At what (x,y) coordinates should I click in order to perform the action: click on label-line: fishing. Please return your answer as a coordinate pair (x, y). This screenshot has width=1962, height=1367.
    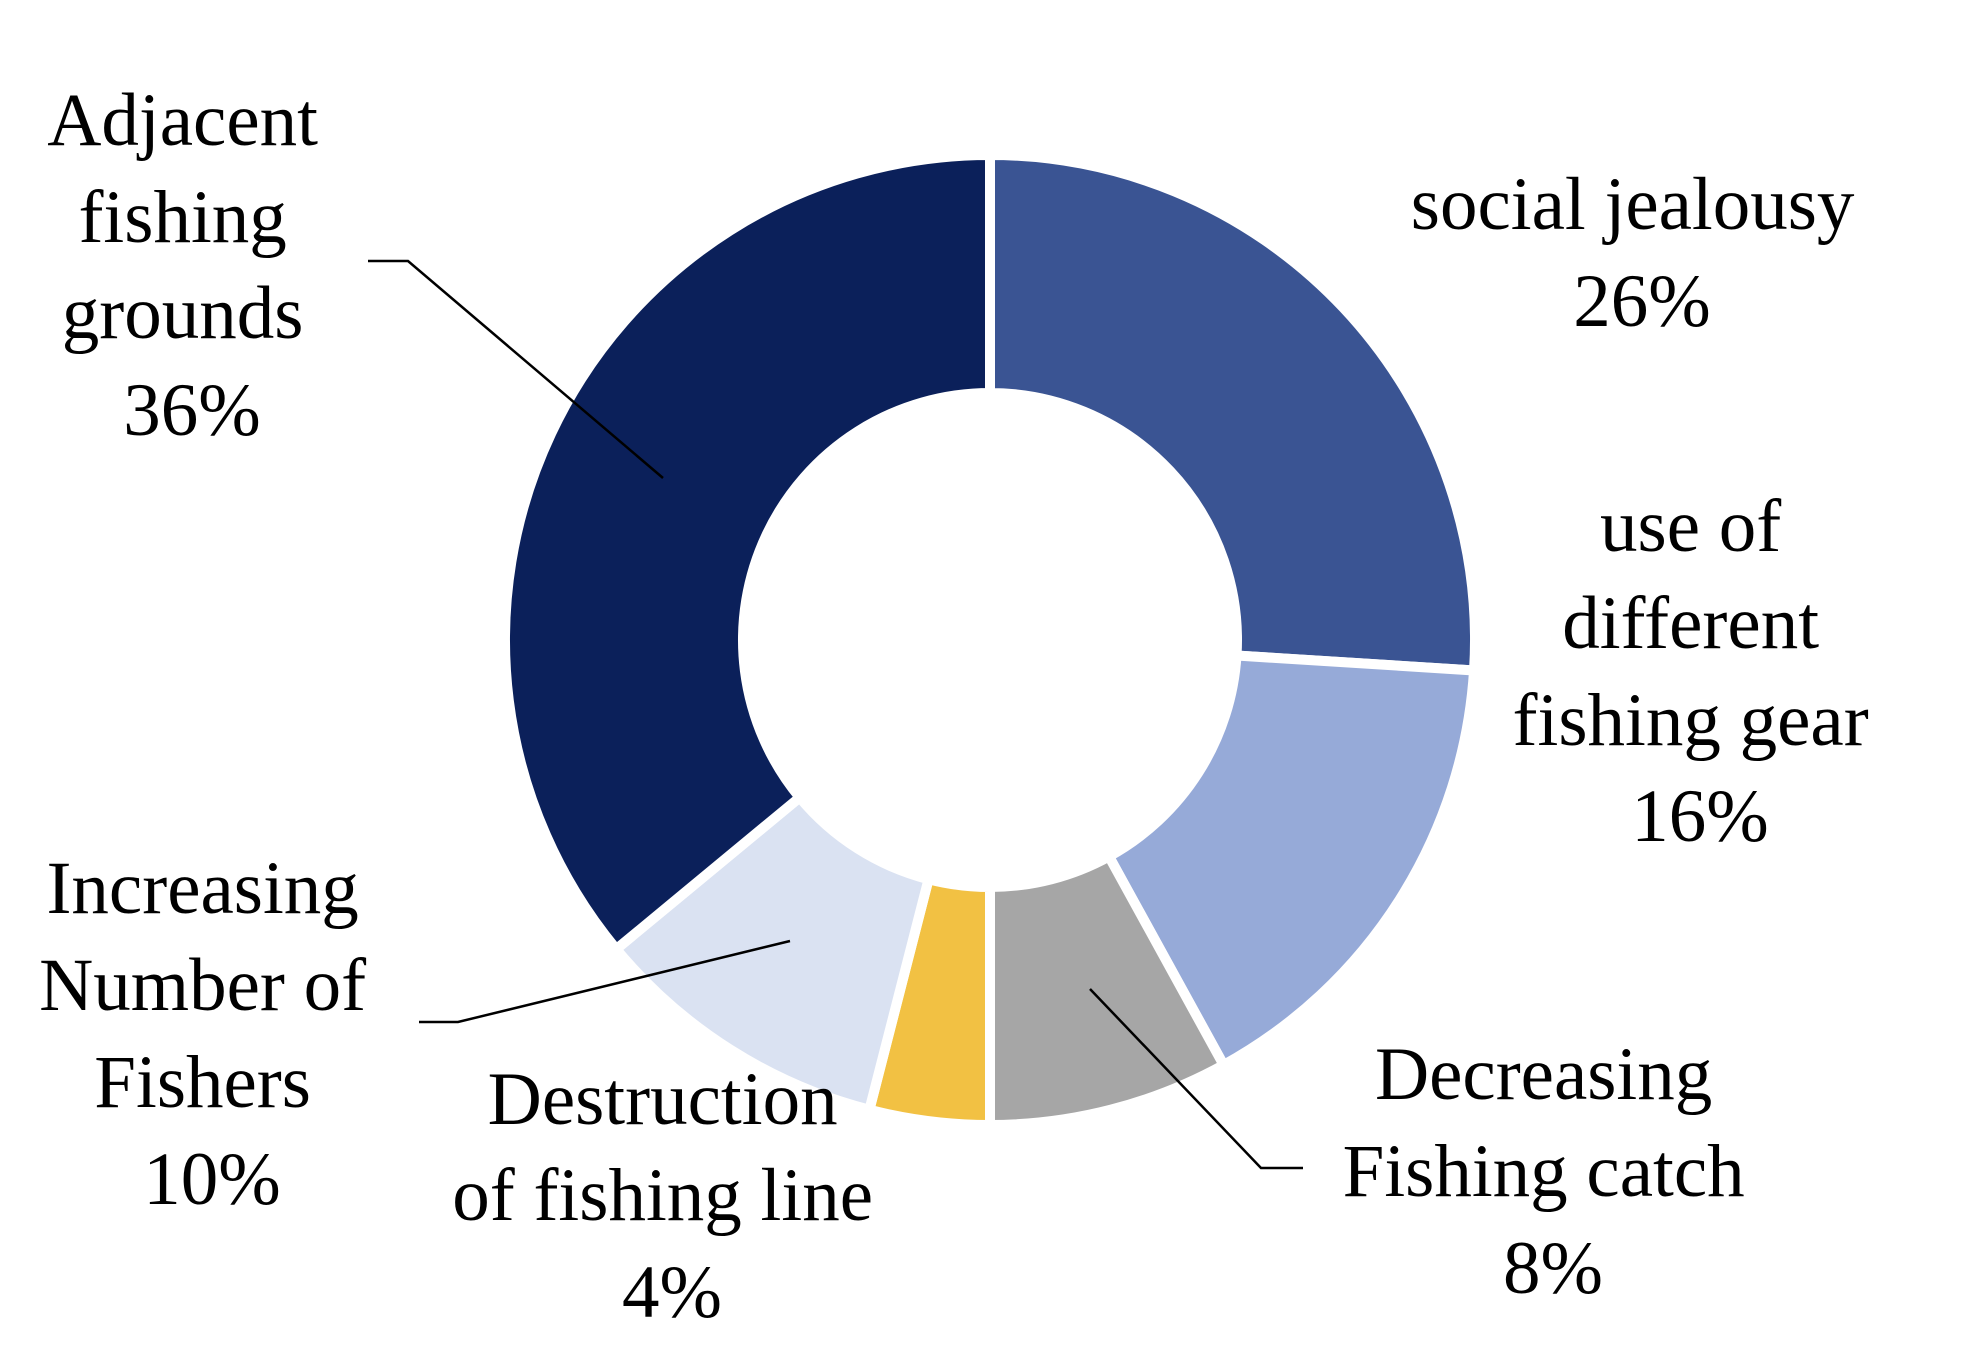
    Looking at the image, I should click on (182, 217).